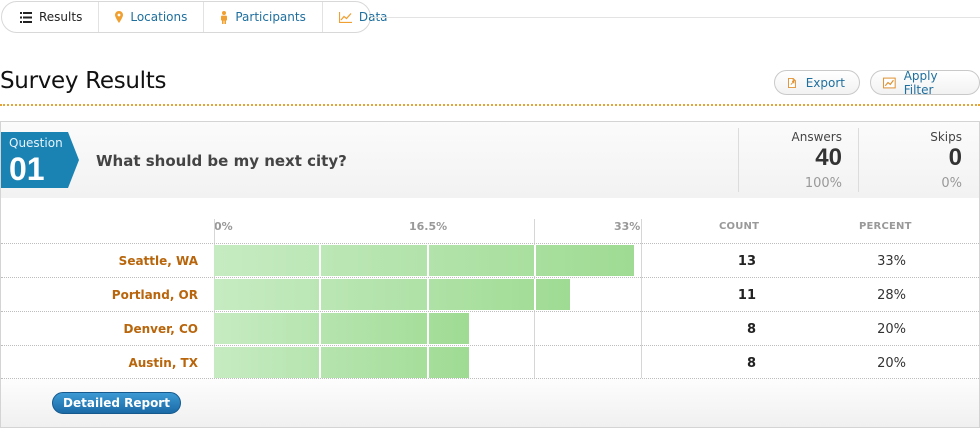 Image resolution: width=980 pixels, height=428 pixels. What do you see at coordinates (490, 362) in the screenshot?
I see `result-row: Austin, TX 8 20%` at bounding box center [490, 362].